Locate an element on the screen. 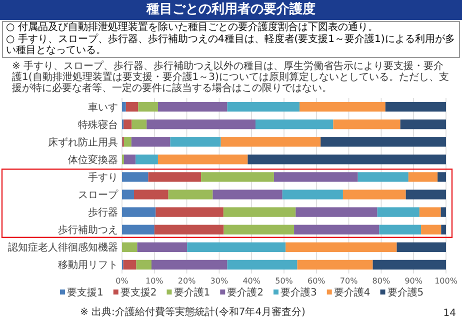 This screenshot has height=320, width=462. text: ○ 手すり、スロープ、歩行器、歩行補助つえの4種目は、軽度者(要支援1～要介護1)による利用が多い種目となっている。 is located at coordinates (231, 45).